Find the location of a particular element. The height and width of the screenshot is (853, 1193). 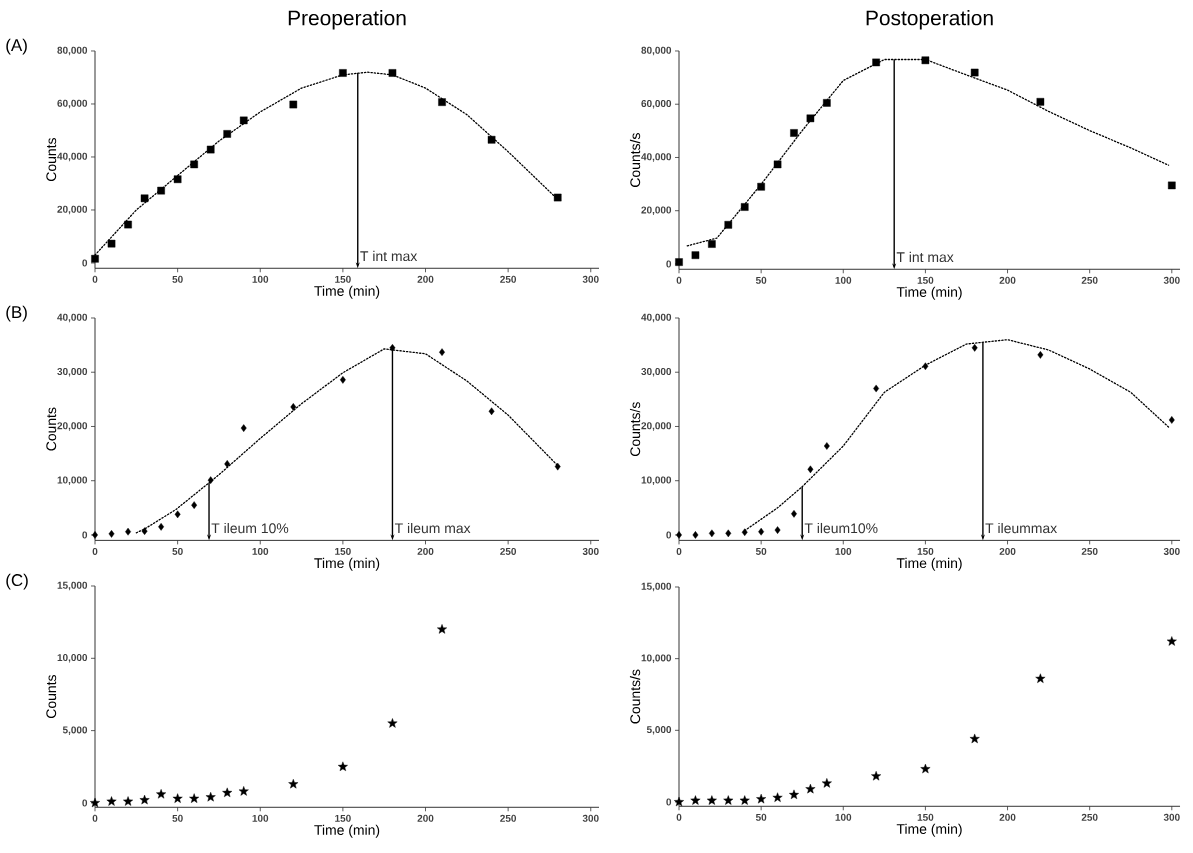

y-tick-label: 30,000 is located at coordinates (656, 372).